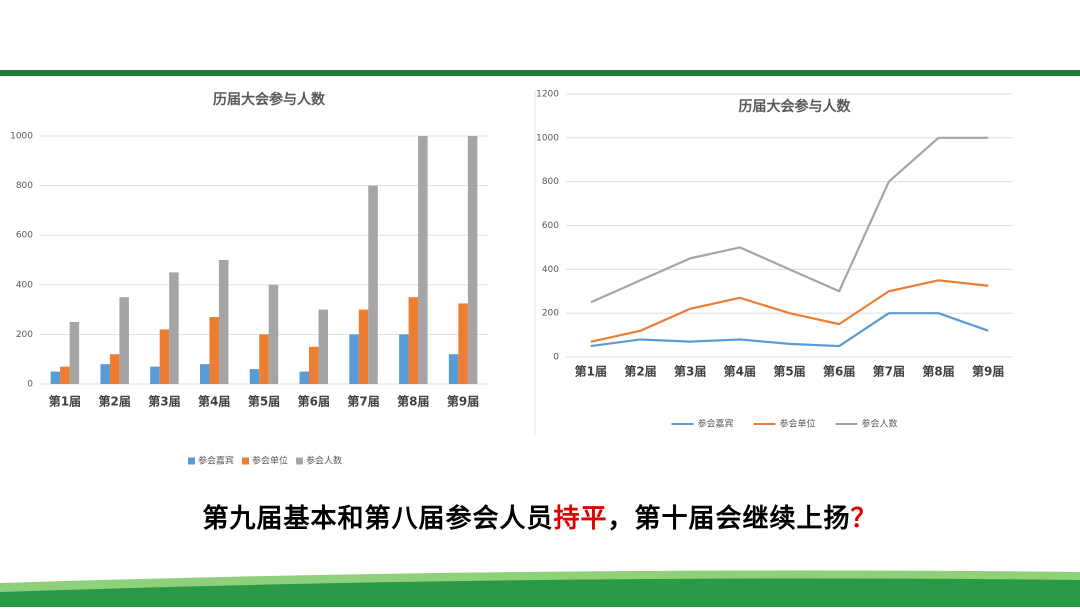 Image resolution: width=1080 pixels, height=611 pixels. What do you see at coordinates (547, 95) in the screenshot?
I see `y-tick-label: 1200` at bounding box center [547, 95].